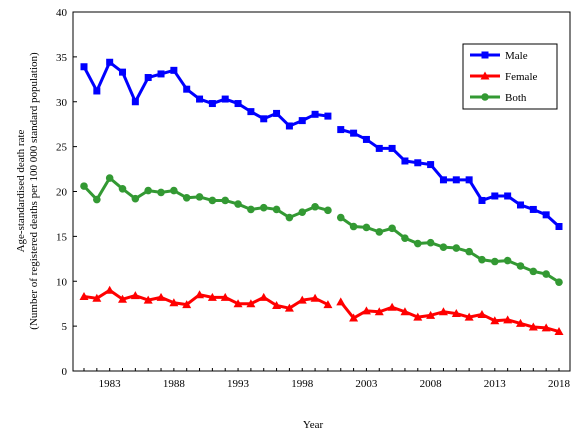 This screenshot has width=588, height=443. What do you see at coordinates (495, 384) in the screenshot?
I see `x-tick-label: 2013` at bounding box center [495, 384].